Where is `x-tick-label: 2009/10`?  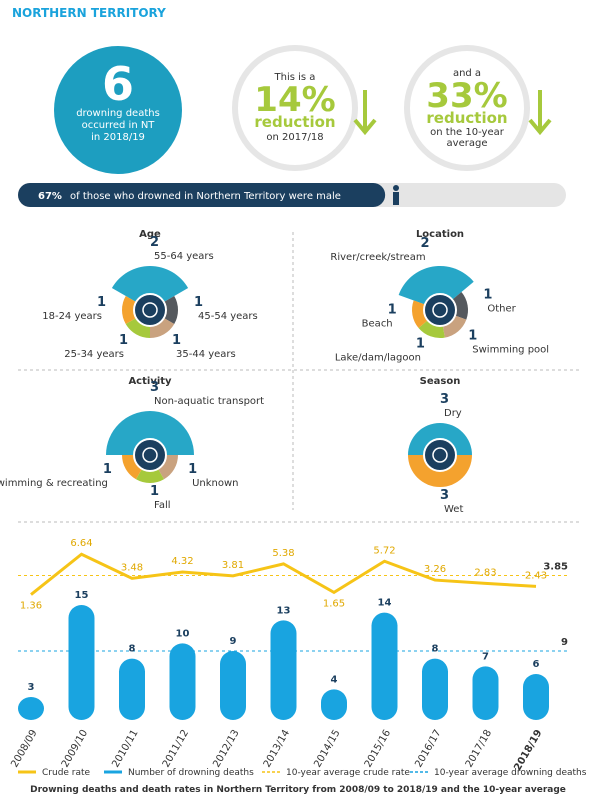 x-tick-label: 2009/10 is located at coordinates (75, 748).